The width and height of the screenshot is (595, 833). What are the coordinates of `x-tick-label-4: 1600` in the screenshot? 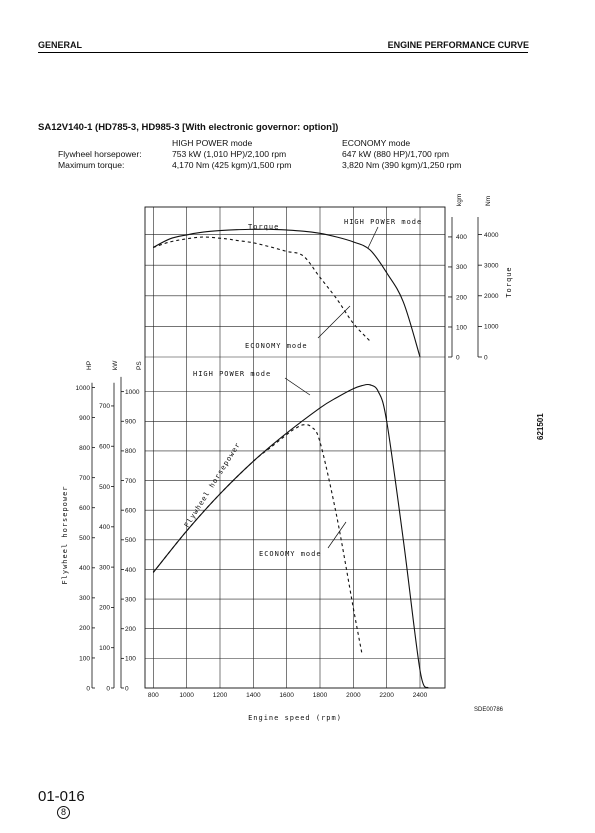 It's located at (286, 695).